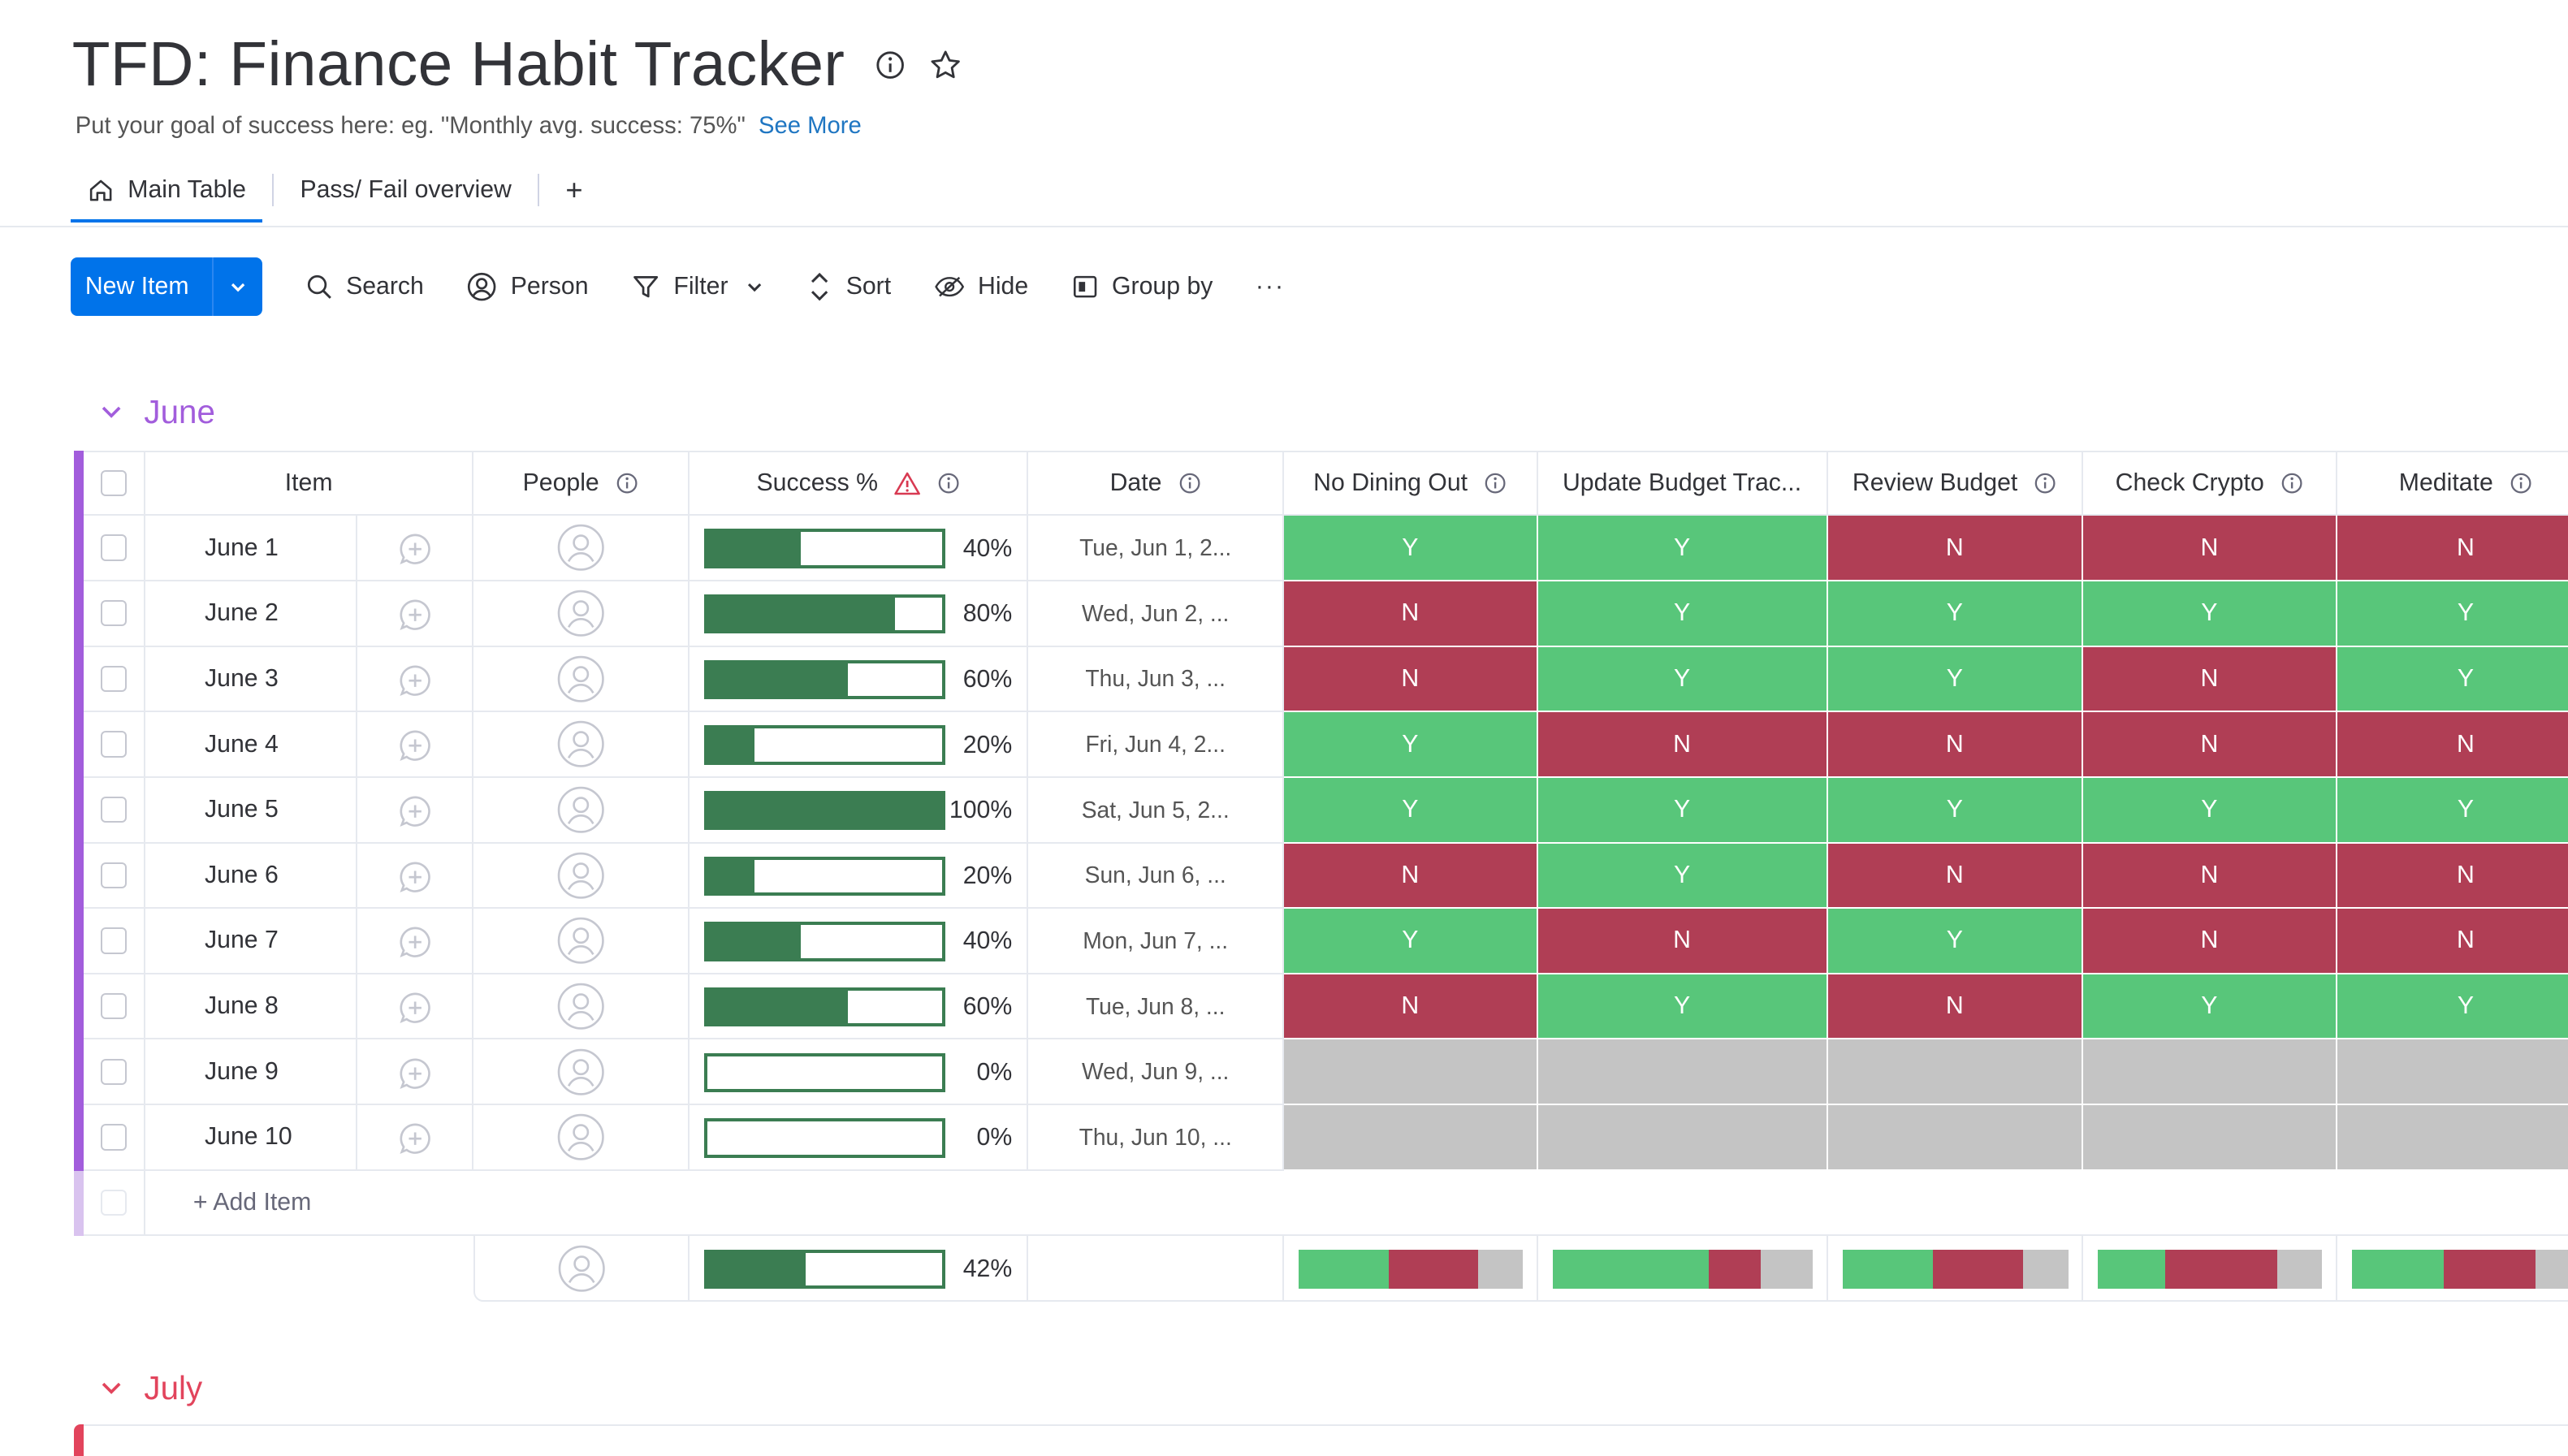  Describe the element at coordinates (242, 874) in the screenshot. I see `item-name: June 6` at that location.